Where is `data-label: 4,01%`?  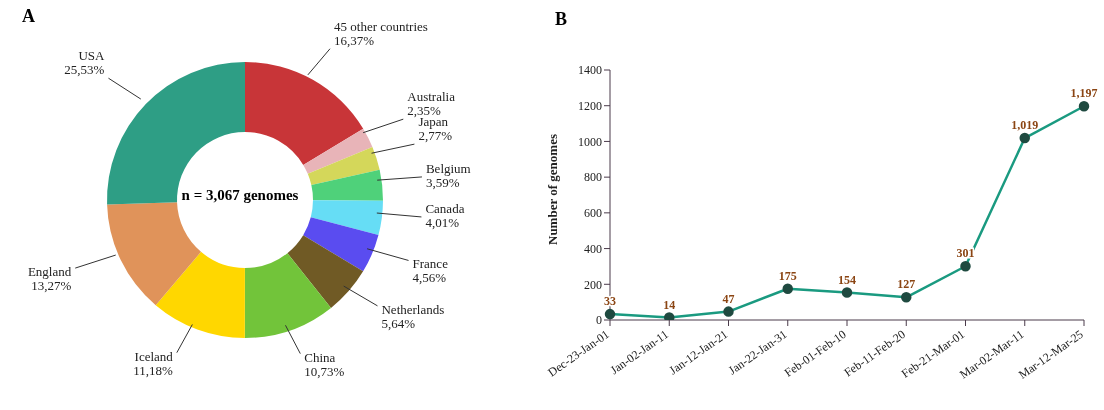 data-label: 4,01% is located at coordinates (442, 222).